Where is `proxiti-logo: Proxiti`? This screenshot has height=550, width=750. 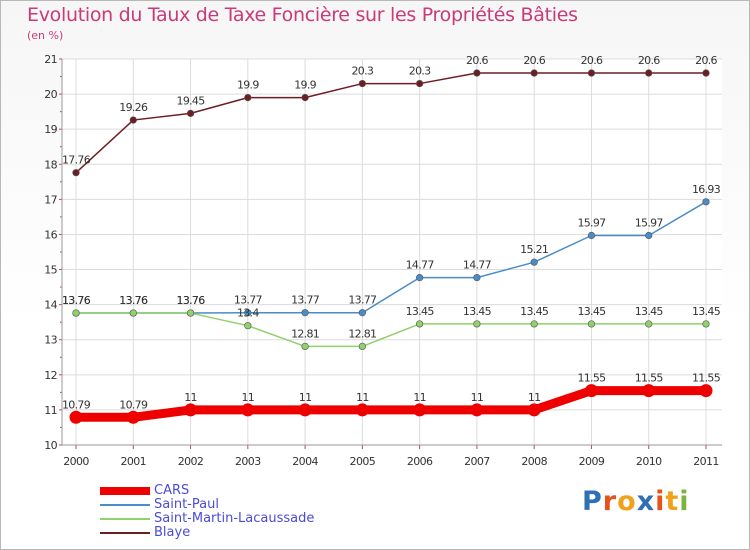
proxiti-logo: Proxiti is located at coordinates (636, 501).